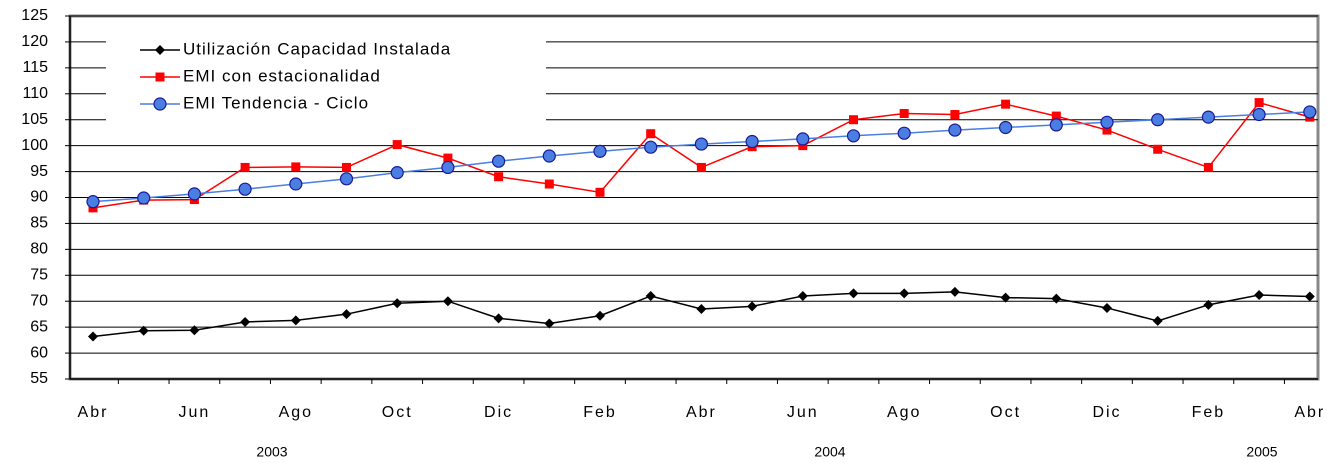 The height and width of the screenshot is (463, 1327). I want to click on y-tick-label: 60, so click(39, 352).